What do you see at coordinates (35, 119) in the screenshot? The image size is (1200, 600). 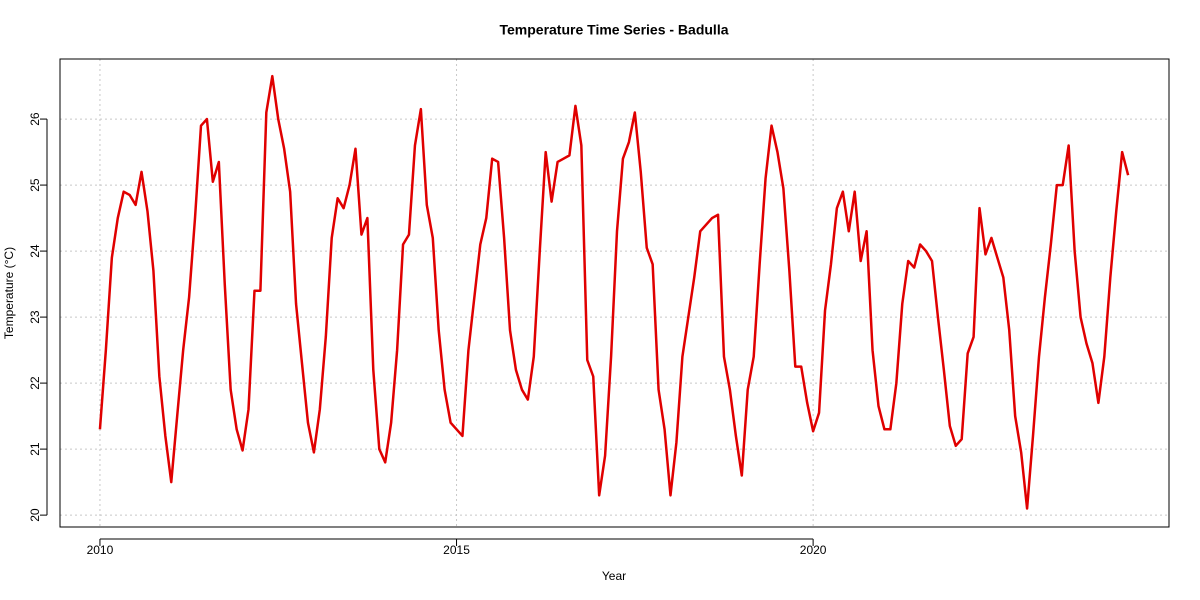 I see `y-tick-label: 26` at bounding box center [35, 119].